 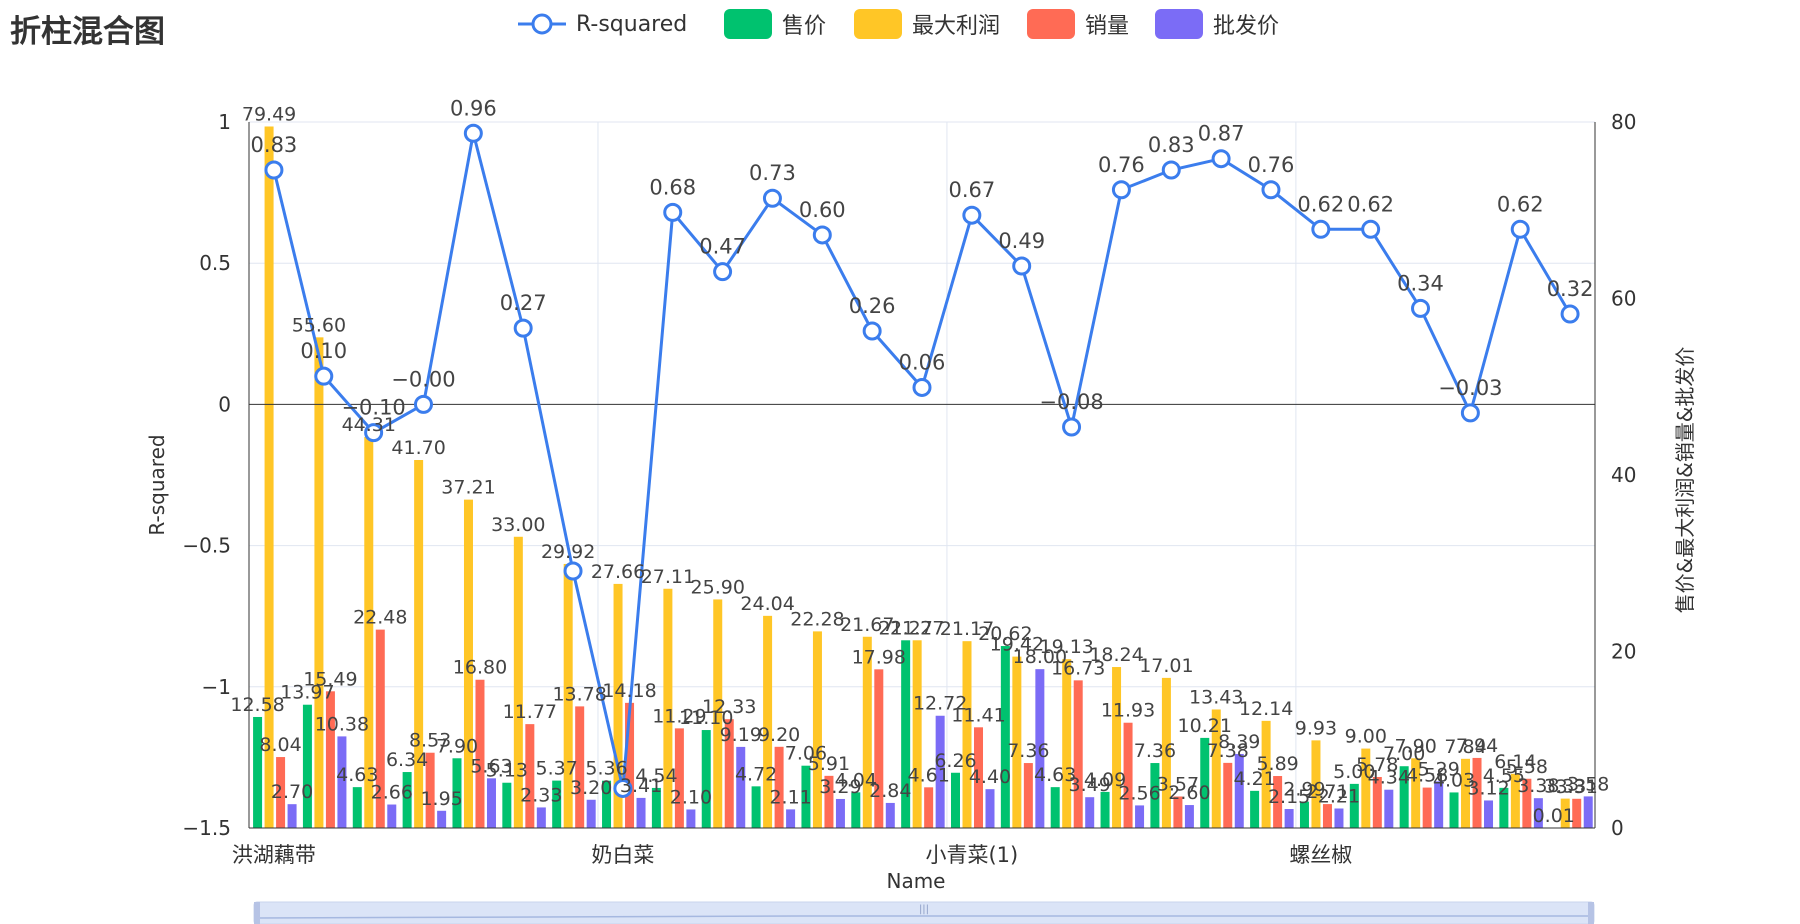 I want to click on line-data-label: 0.68, so click(x=672, y=187).